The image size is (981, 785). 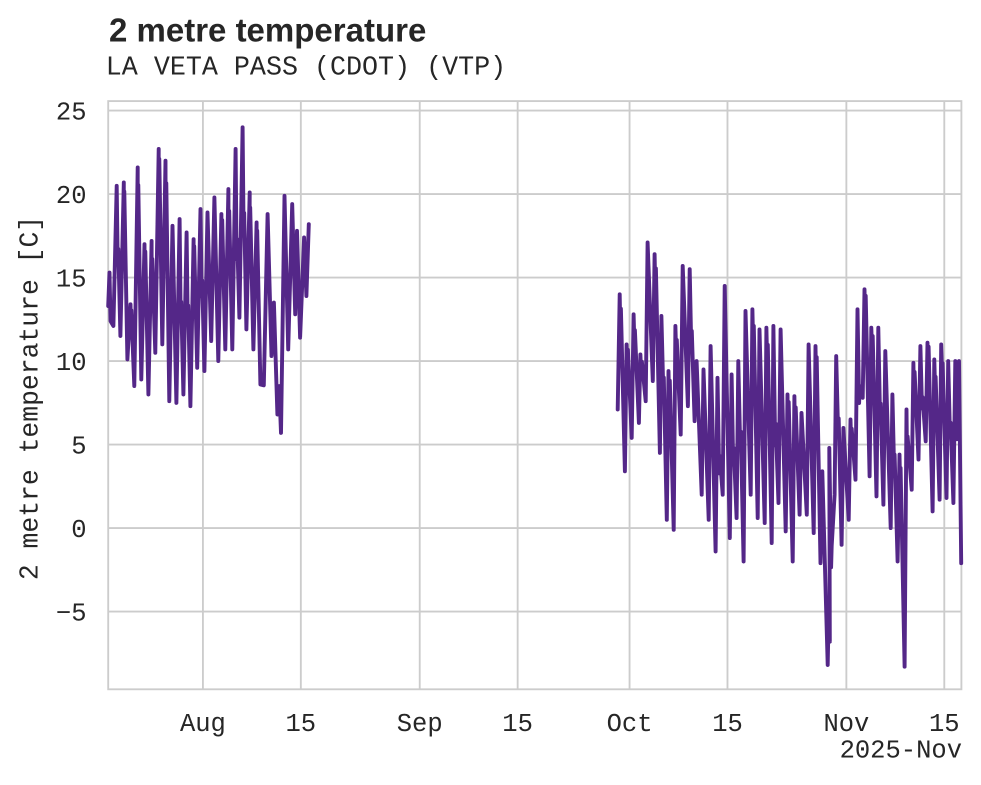 What do you see at coordinates (306, 68) in the screenshot?
I see `svg-text: LA VETA PASS (CDOT) (VTP)` at bounding box center [306, 68].